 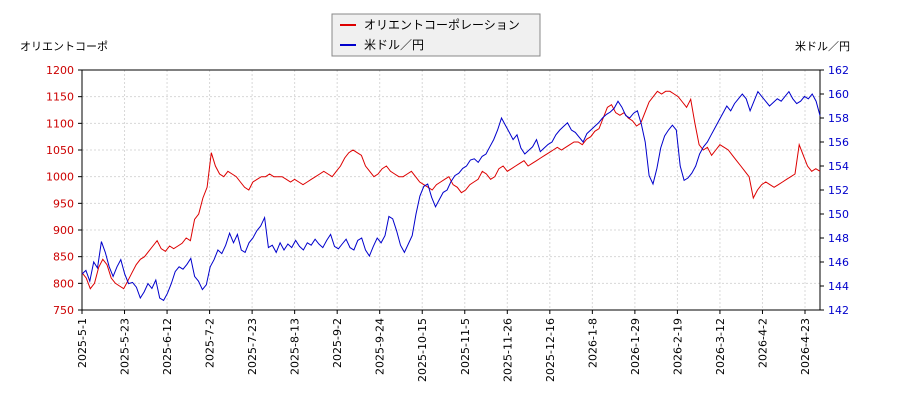 What do you see at coordinates (838, 238) in the screenshot?
I see `right-tick-label: 148` at bounding box center [838, 238].